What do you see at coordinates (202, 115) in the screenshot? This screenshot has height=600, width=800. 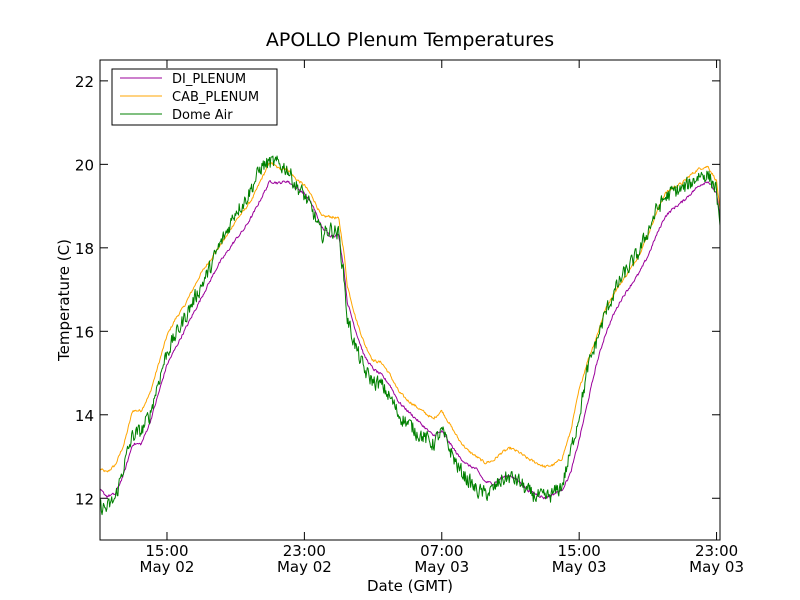 I see `legend-label-dome-air: Dome Air` at bounding box center [202, 115].